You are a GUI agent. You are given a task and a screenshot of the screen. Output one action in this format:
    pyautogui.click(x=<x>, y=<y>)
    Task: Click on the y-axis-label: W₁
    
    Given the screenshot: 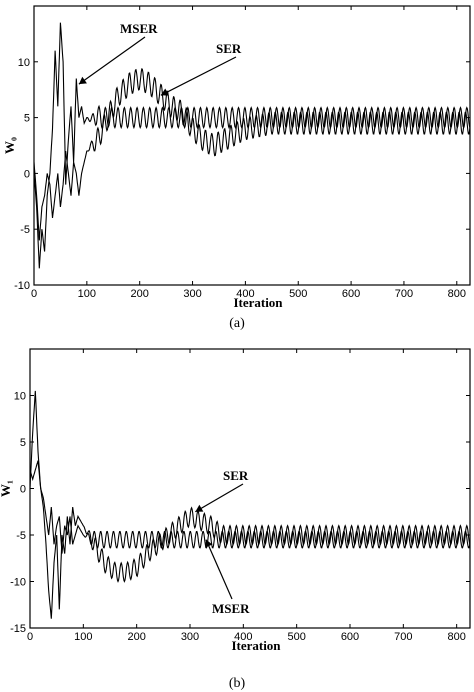 What is the action you would take?
    pyautogui.click(x=6, y=488)
    